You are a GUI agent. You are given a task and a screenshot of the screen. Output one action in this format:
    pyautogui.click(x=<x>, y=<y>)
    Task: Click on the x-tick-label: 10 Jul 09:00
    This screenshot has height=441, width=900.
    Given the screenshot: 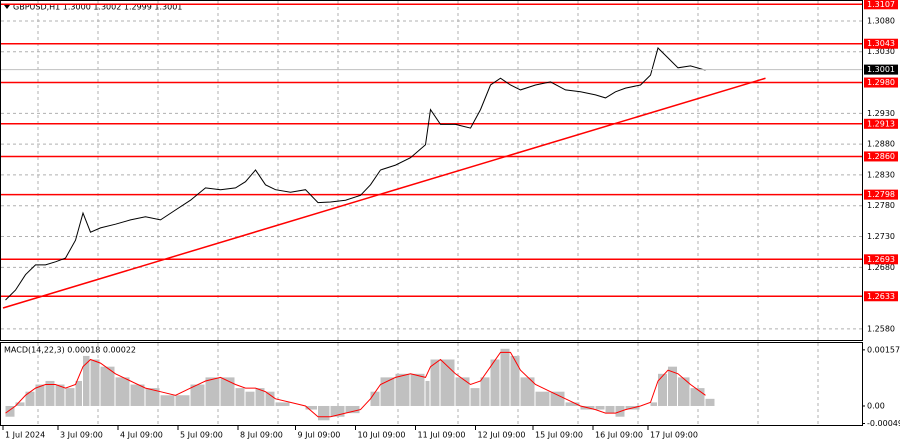 What is the action you would take?
    pyautogui.click(x=382, y=435)
    